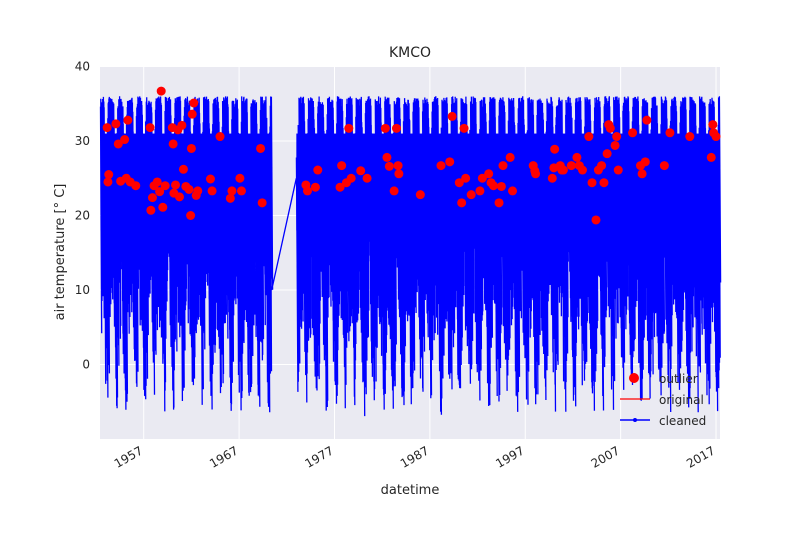 This screenshot has width=800, height=550. Describe the element at coordinates (410, 490) in the screenshot. I see `x-axis-label: datetime` at that location.